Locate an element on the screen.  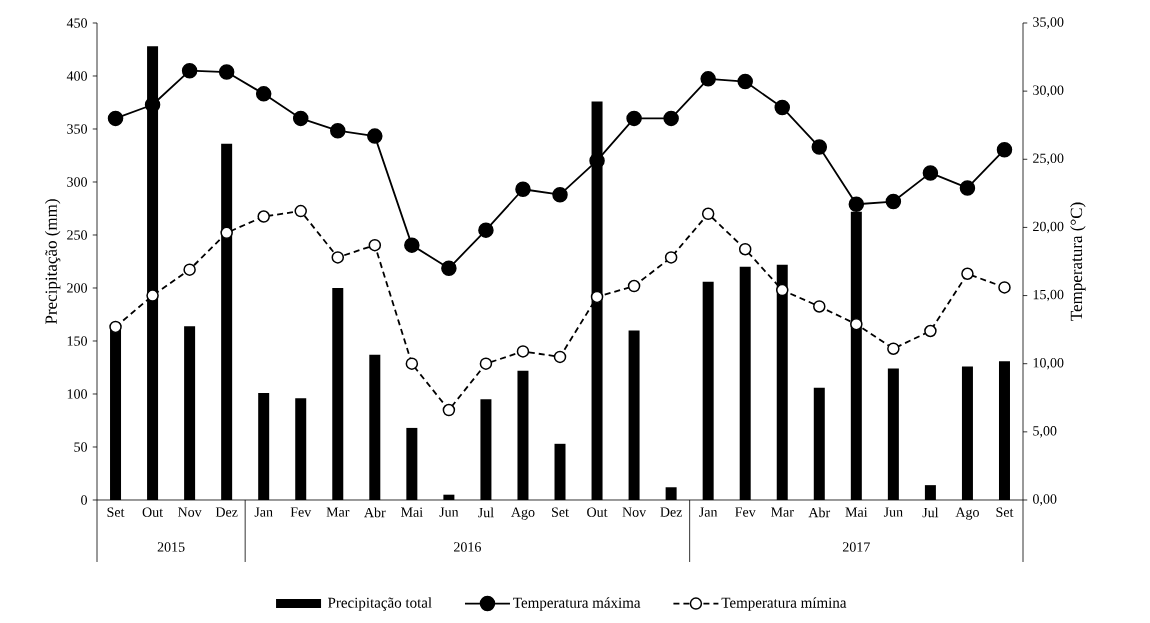
y-tick-label: 300 is located at coordinates (77, 182).